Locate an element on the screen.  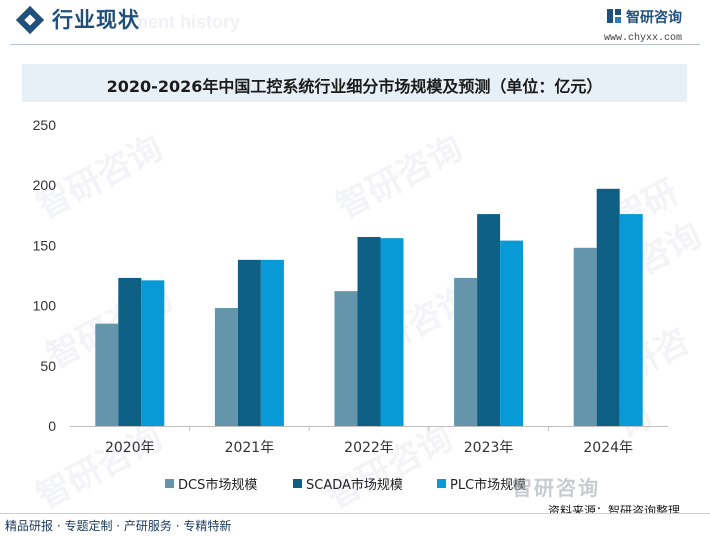
diamond-icon is located at coordinates (30, 20).